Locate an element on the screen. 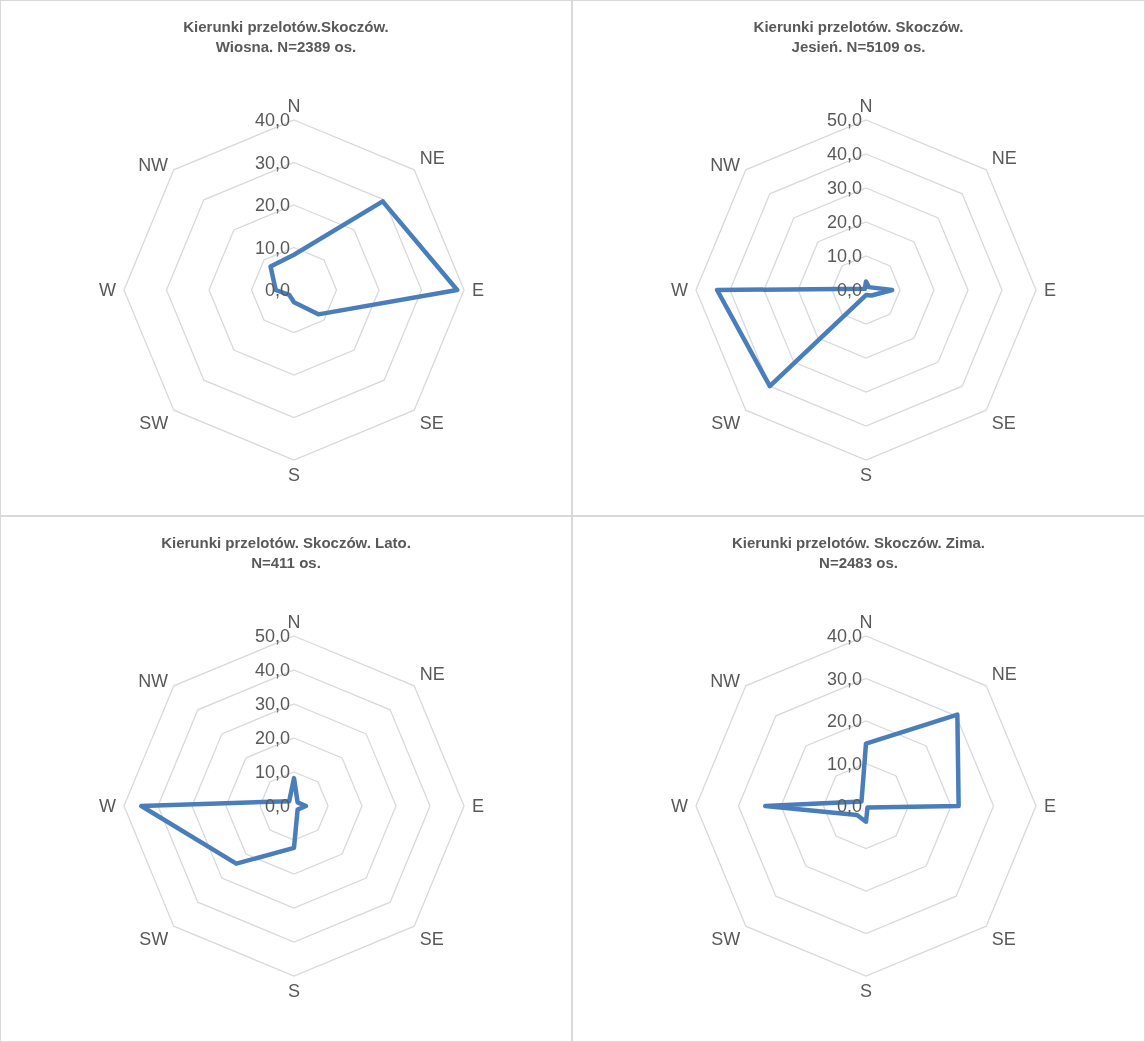  chart-title: Kierunki przelotów. Skoczów. Zima. N=2483 os. is located at coordinates (858, 553).